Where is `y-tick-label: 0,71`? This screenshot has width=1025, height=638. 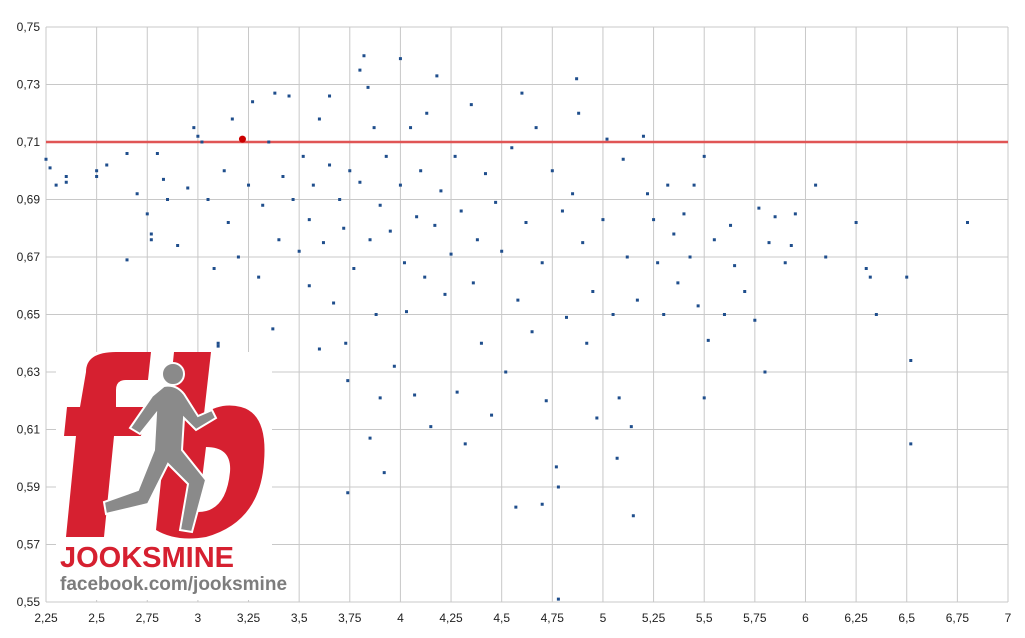 y-tick-label: 0,71 is located at coordinates (29, 142).